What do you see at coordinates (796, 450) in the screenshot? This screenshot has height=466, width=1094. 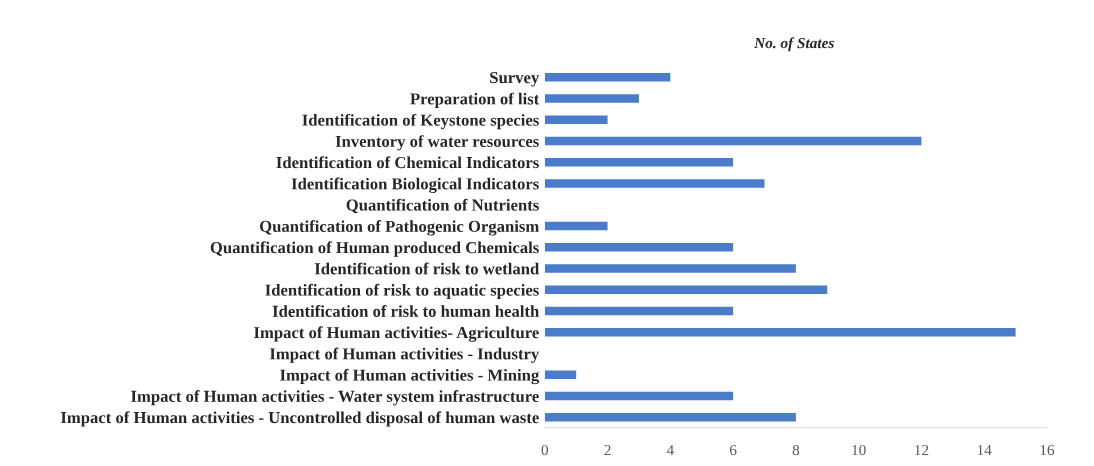 I see `x-tick-label: 8` at bounding box center [796, 450].